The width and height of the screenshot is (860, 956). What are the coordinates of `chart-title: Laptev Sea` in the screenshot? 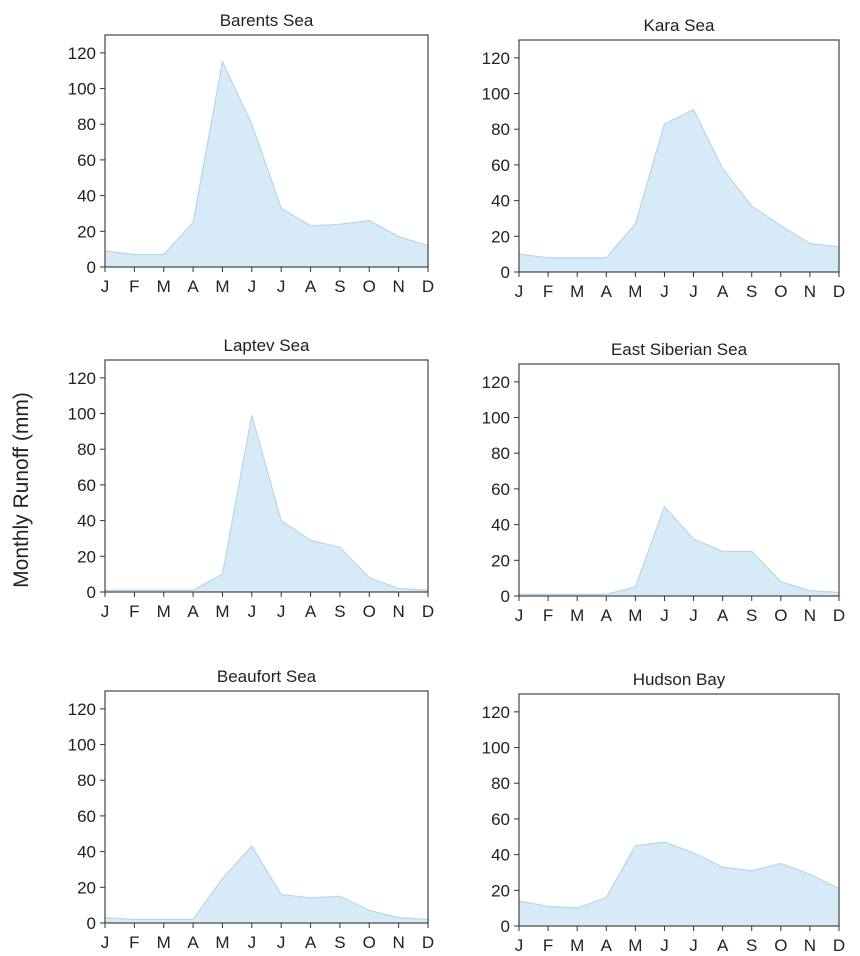 It's located at (266, 345).